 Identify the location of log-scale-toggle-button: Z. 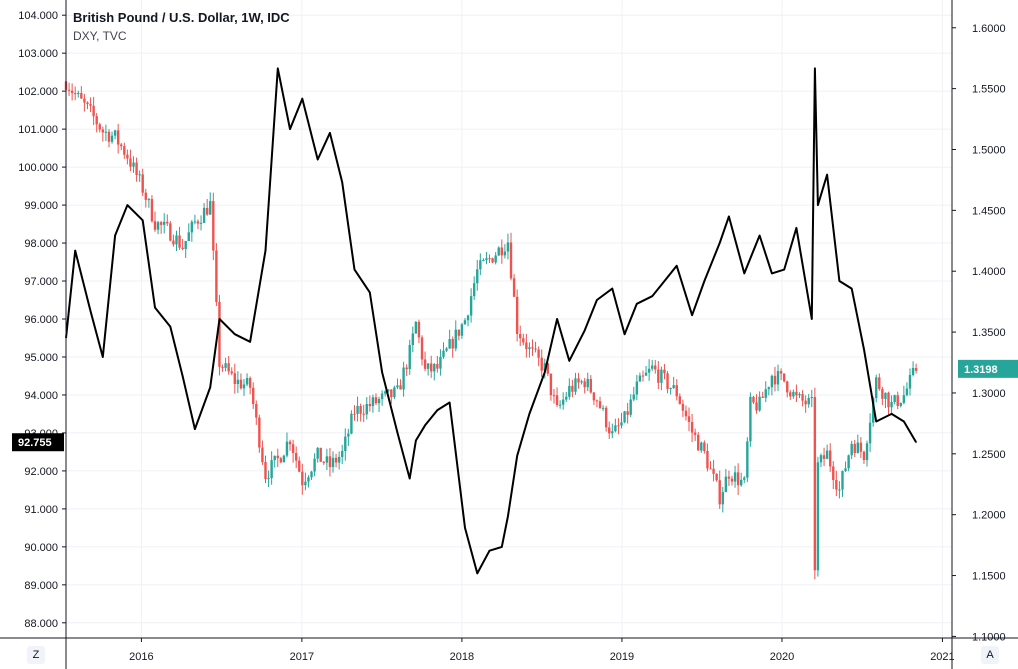
(36, 655).